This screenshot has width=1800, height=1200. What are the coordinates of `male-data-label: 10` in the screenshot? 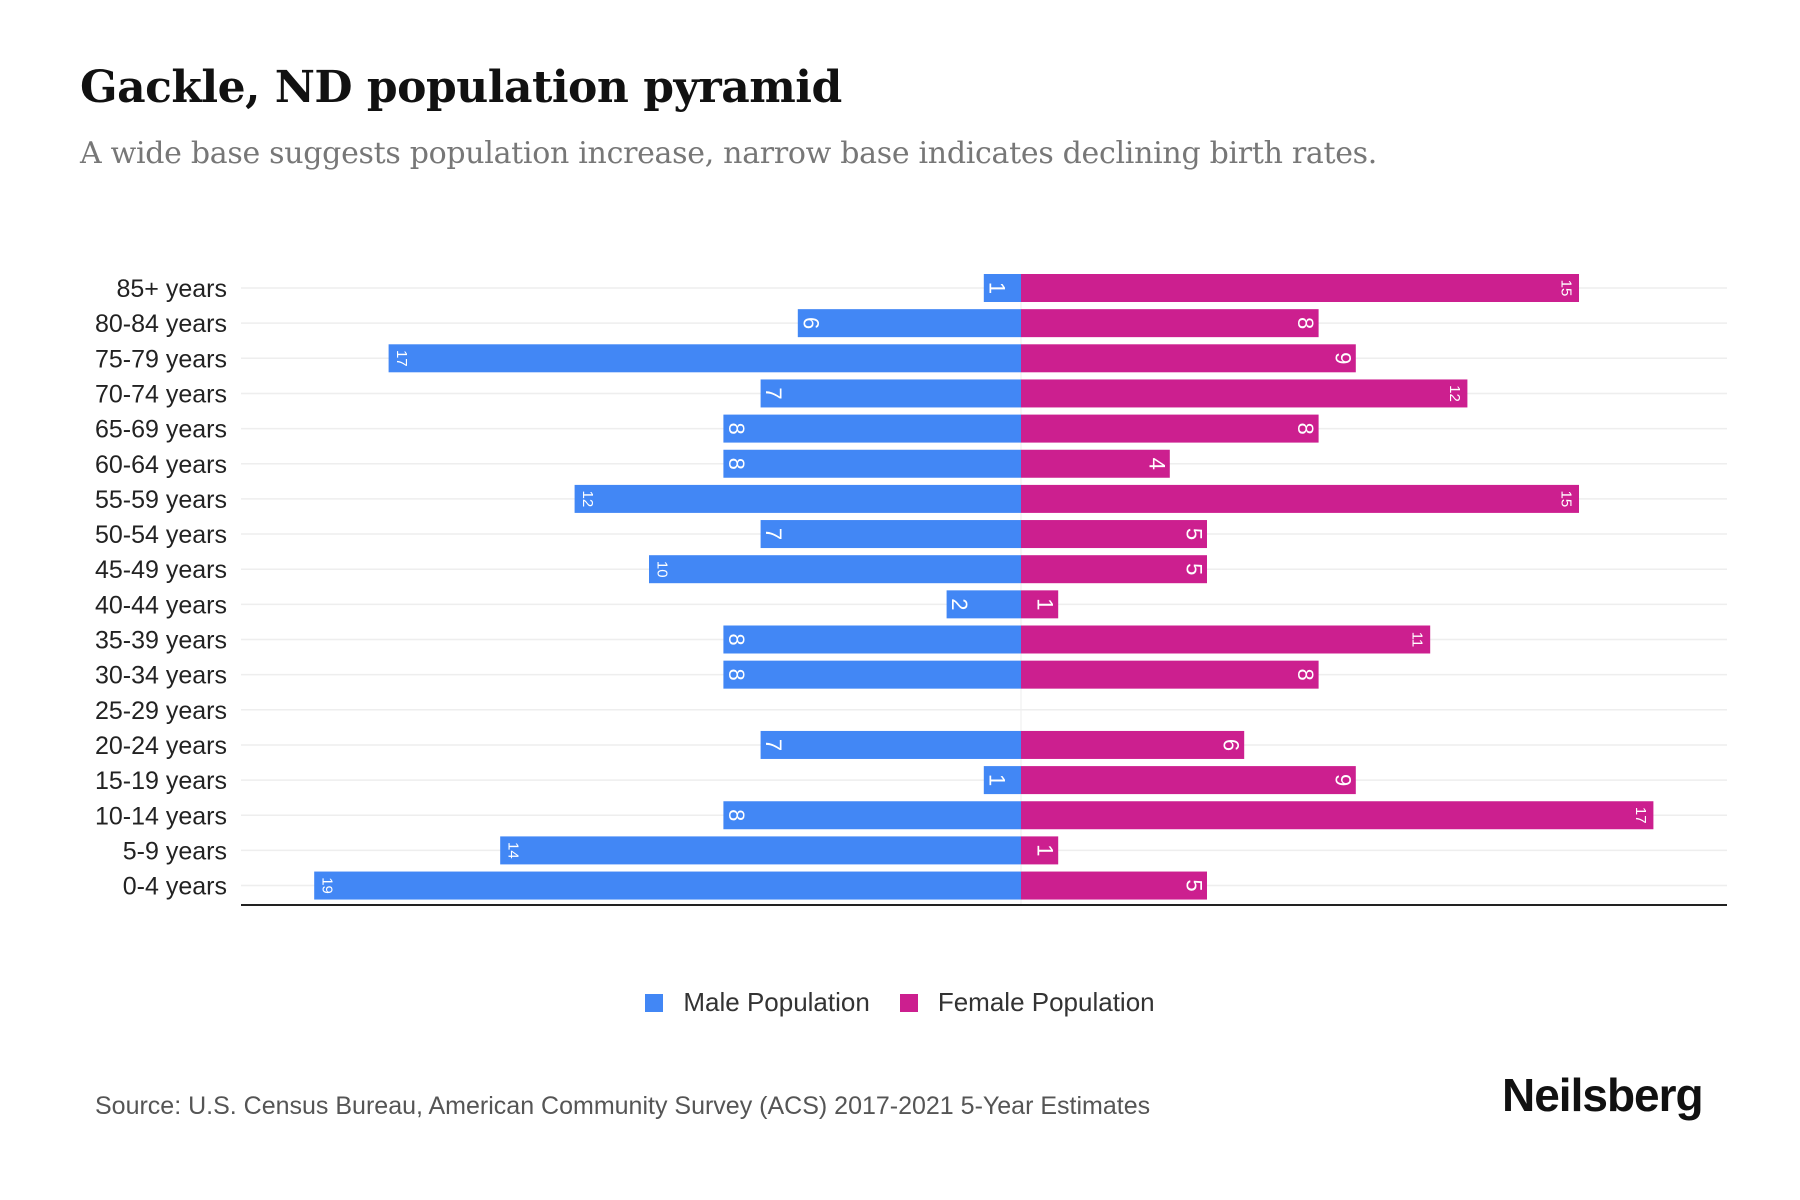 It's located at (662, 569).